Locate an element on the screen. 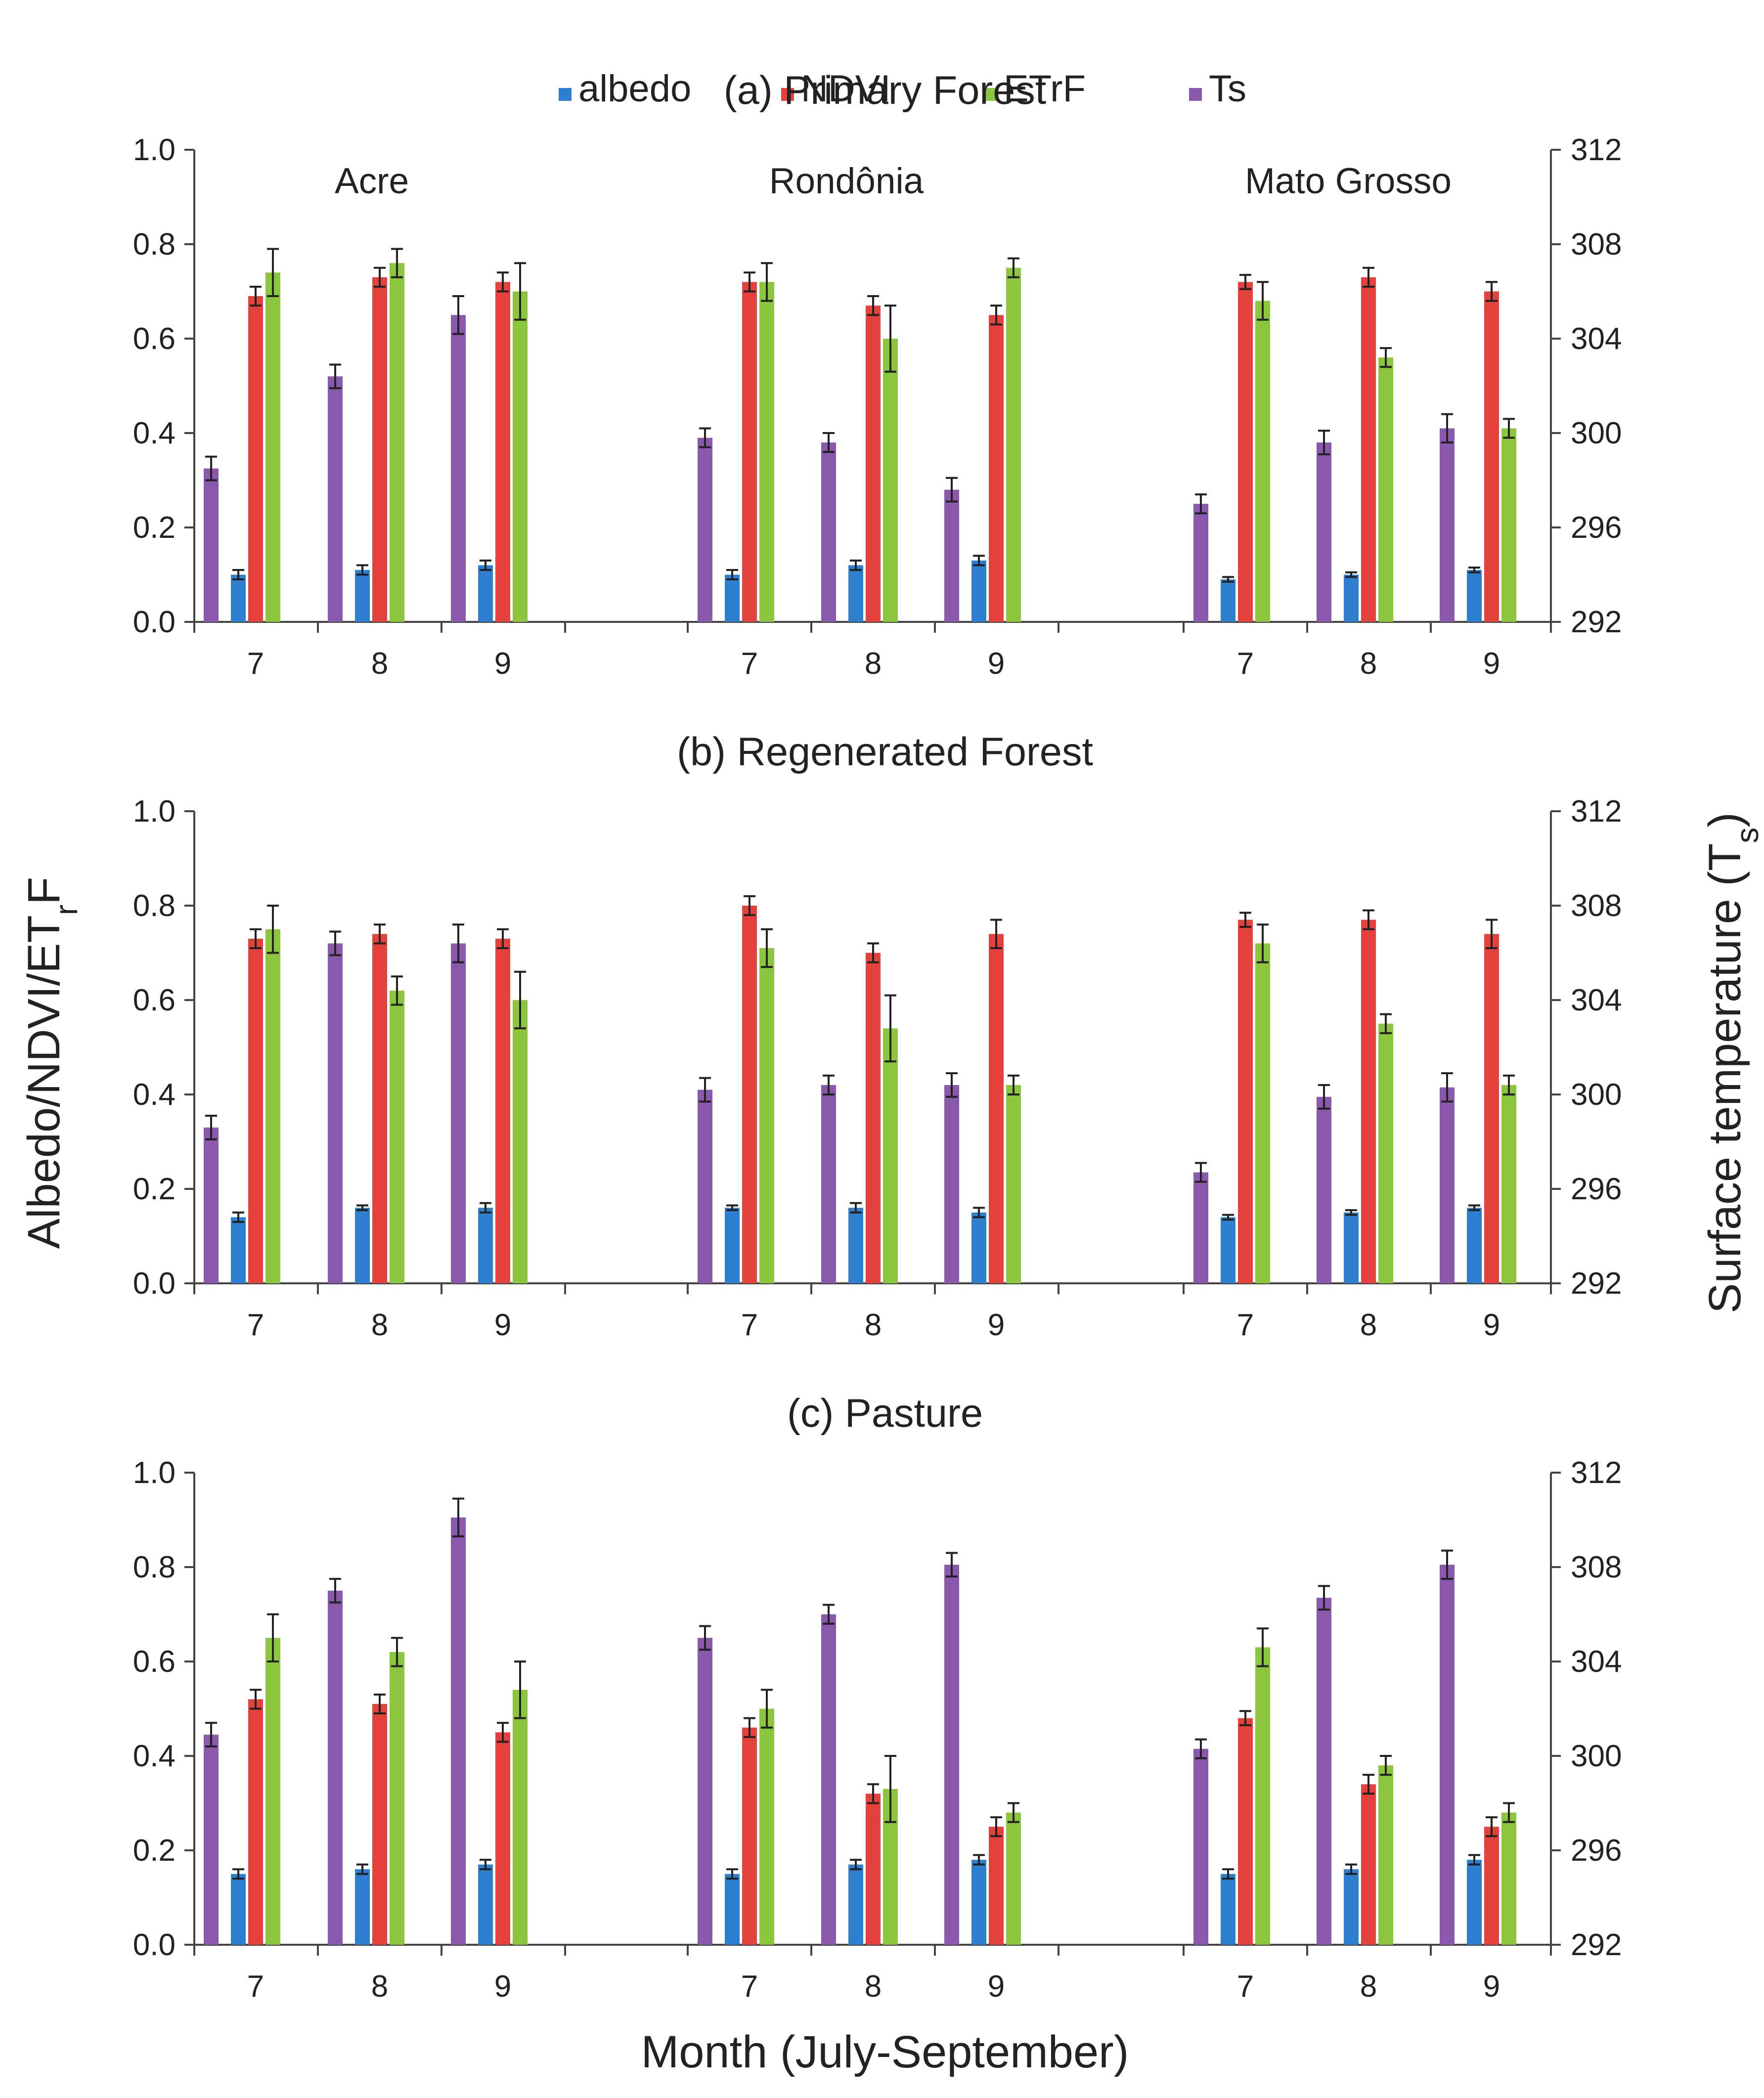  legend: albedo NDVI ETrF Ts is located at coordinates (902, 89).